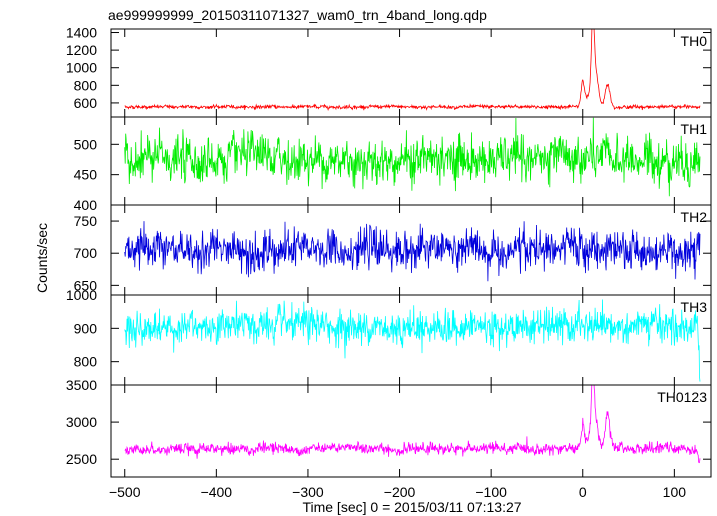 This screenshot has height=516, width=717. What do you see at coordinates (81, 50) in the screenshot?
I see `y-tick-label-th0: 1200` at bounding box center [81, 50].